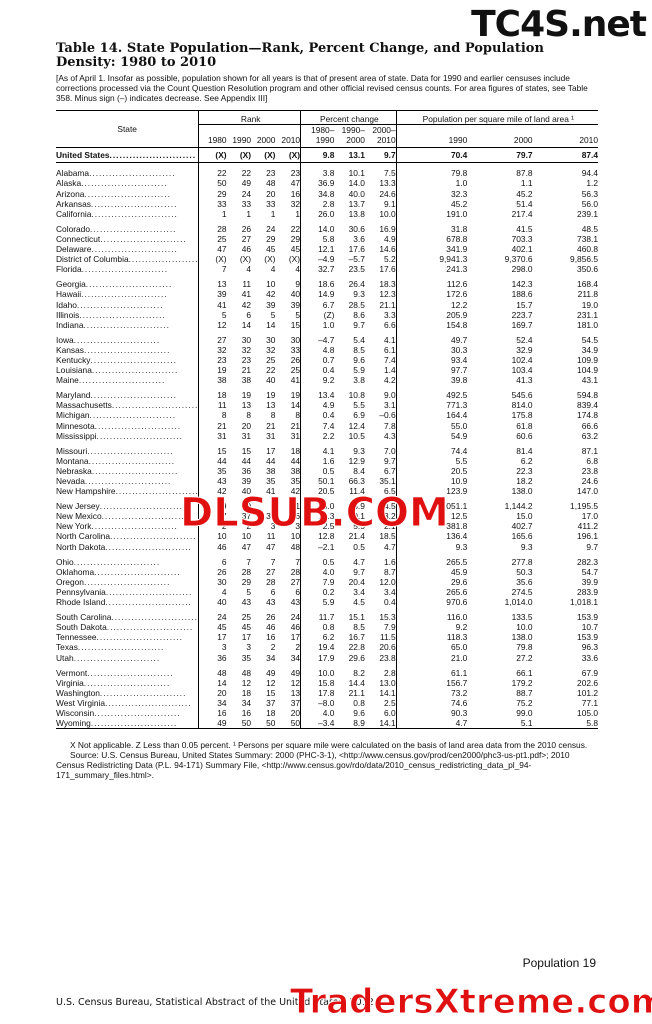 The height and width of the screenshot is (1024, 652). I want to click on value-cell: 13.3, so click(387, 183).